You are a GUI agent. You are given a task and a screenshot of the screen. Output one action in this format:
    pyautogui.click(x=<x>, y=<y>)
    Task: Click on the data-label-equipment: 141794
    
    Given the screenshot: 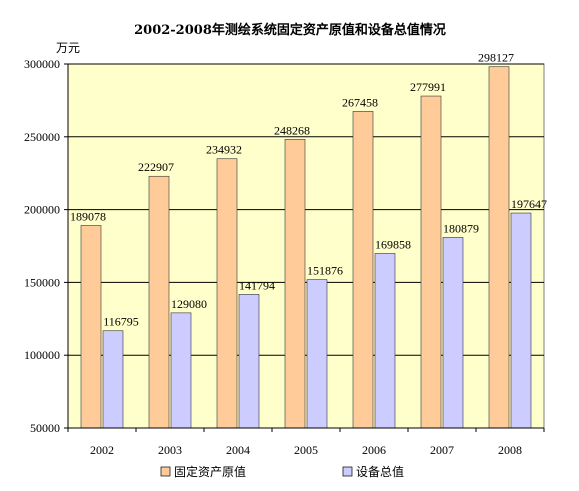 What is the action you would take?
    pyautogui.click(x=257, y=285)
    